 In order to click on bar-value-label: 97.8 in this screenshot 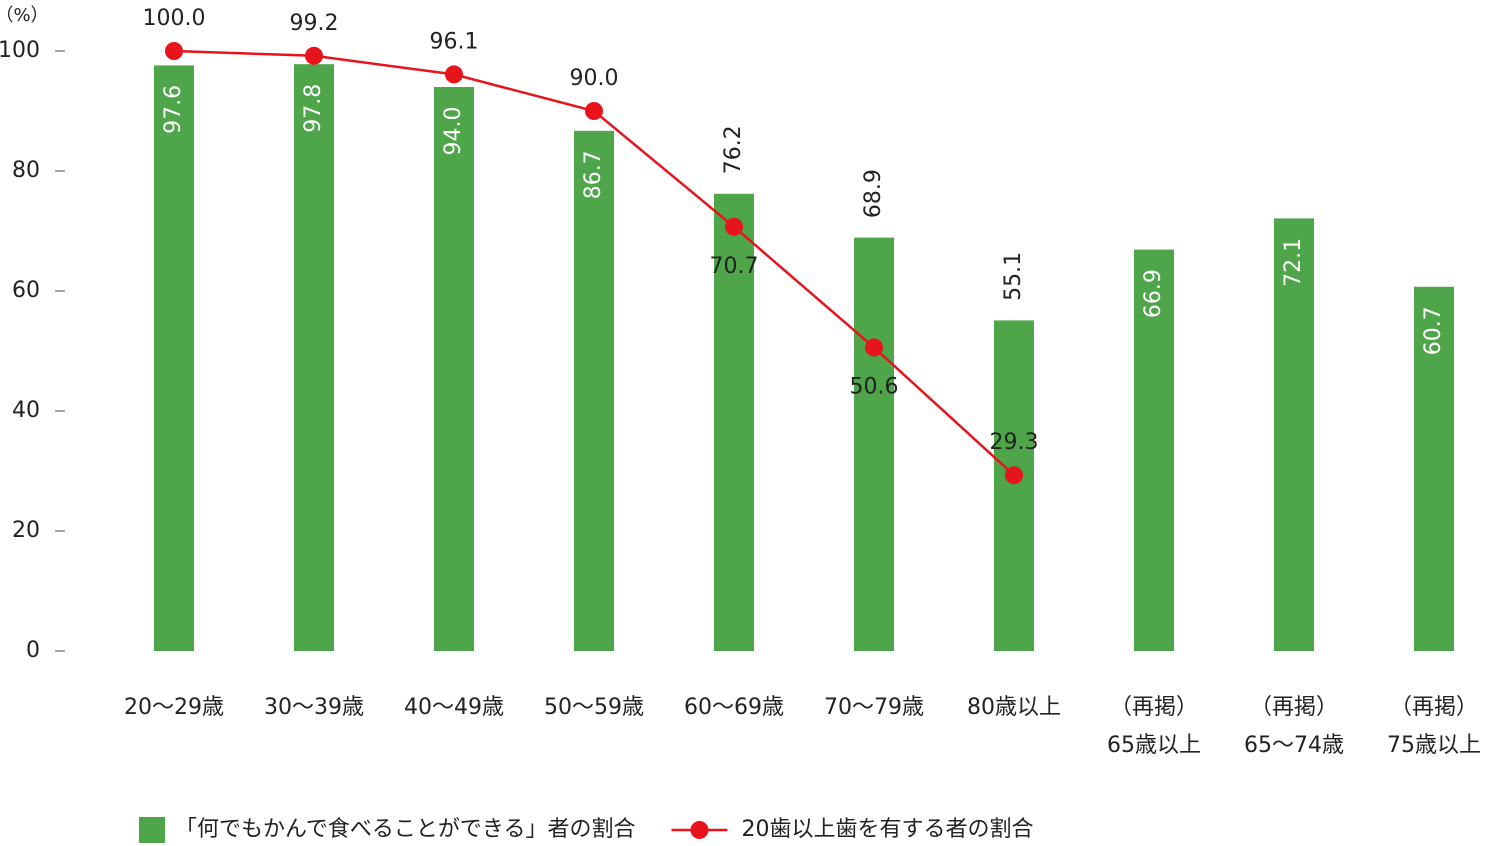, I will do `click(313, 108)`.